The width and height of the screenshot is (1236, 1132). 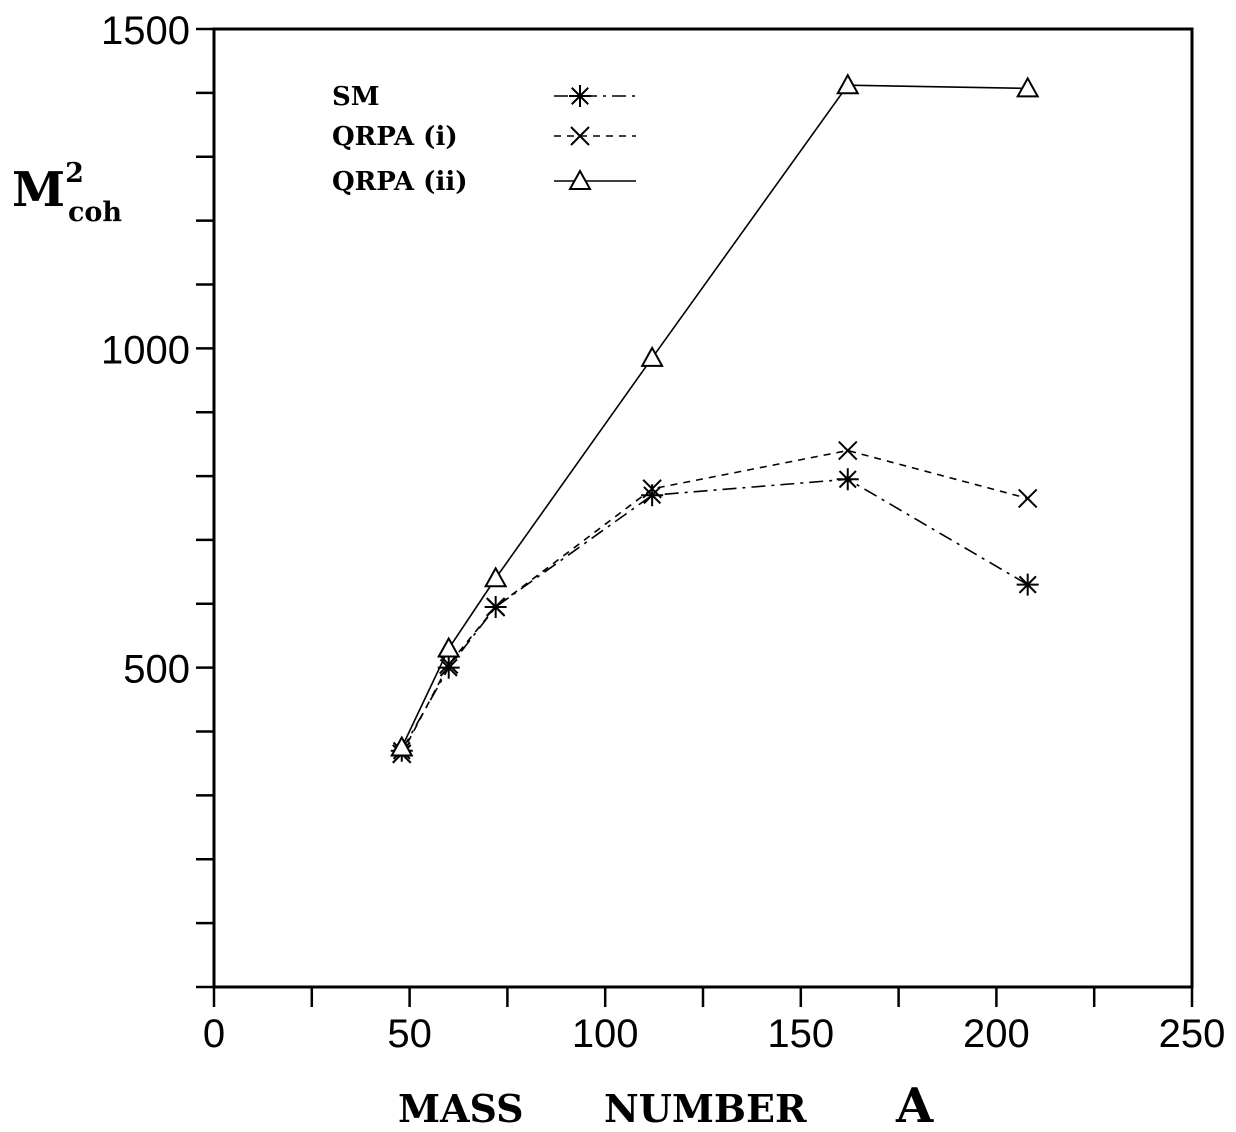 I want to click on legend-item: QRPA (ii), so click(x=484, y=182).